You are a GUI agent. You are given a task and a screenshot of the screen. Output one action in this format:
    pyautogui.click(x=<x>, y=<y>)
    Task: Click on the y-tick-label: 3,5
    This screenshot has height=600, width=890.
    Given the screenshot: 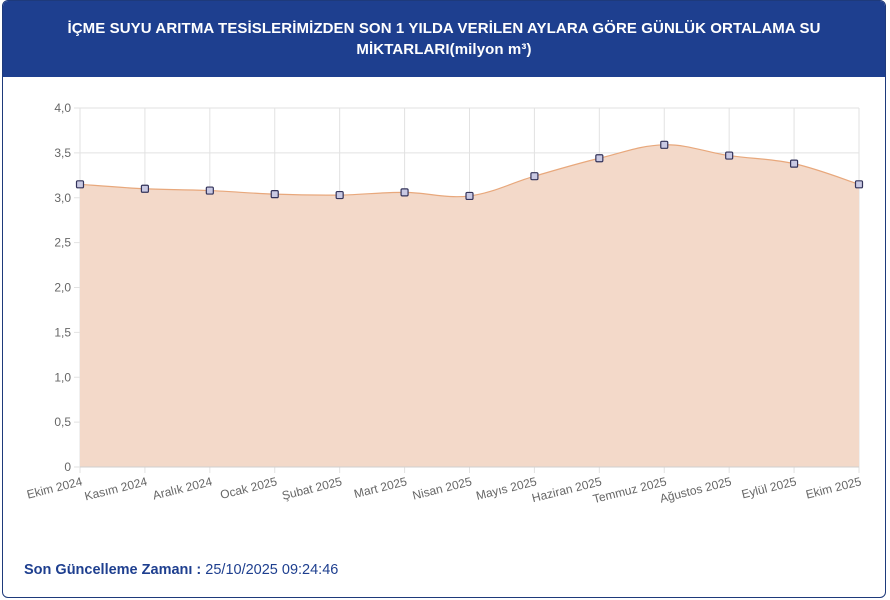 What is the action you would take?
    pyautogui.click(x=62, y=153)
    